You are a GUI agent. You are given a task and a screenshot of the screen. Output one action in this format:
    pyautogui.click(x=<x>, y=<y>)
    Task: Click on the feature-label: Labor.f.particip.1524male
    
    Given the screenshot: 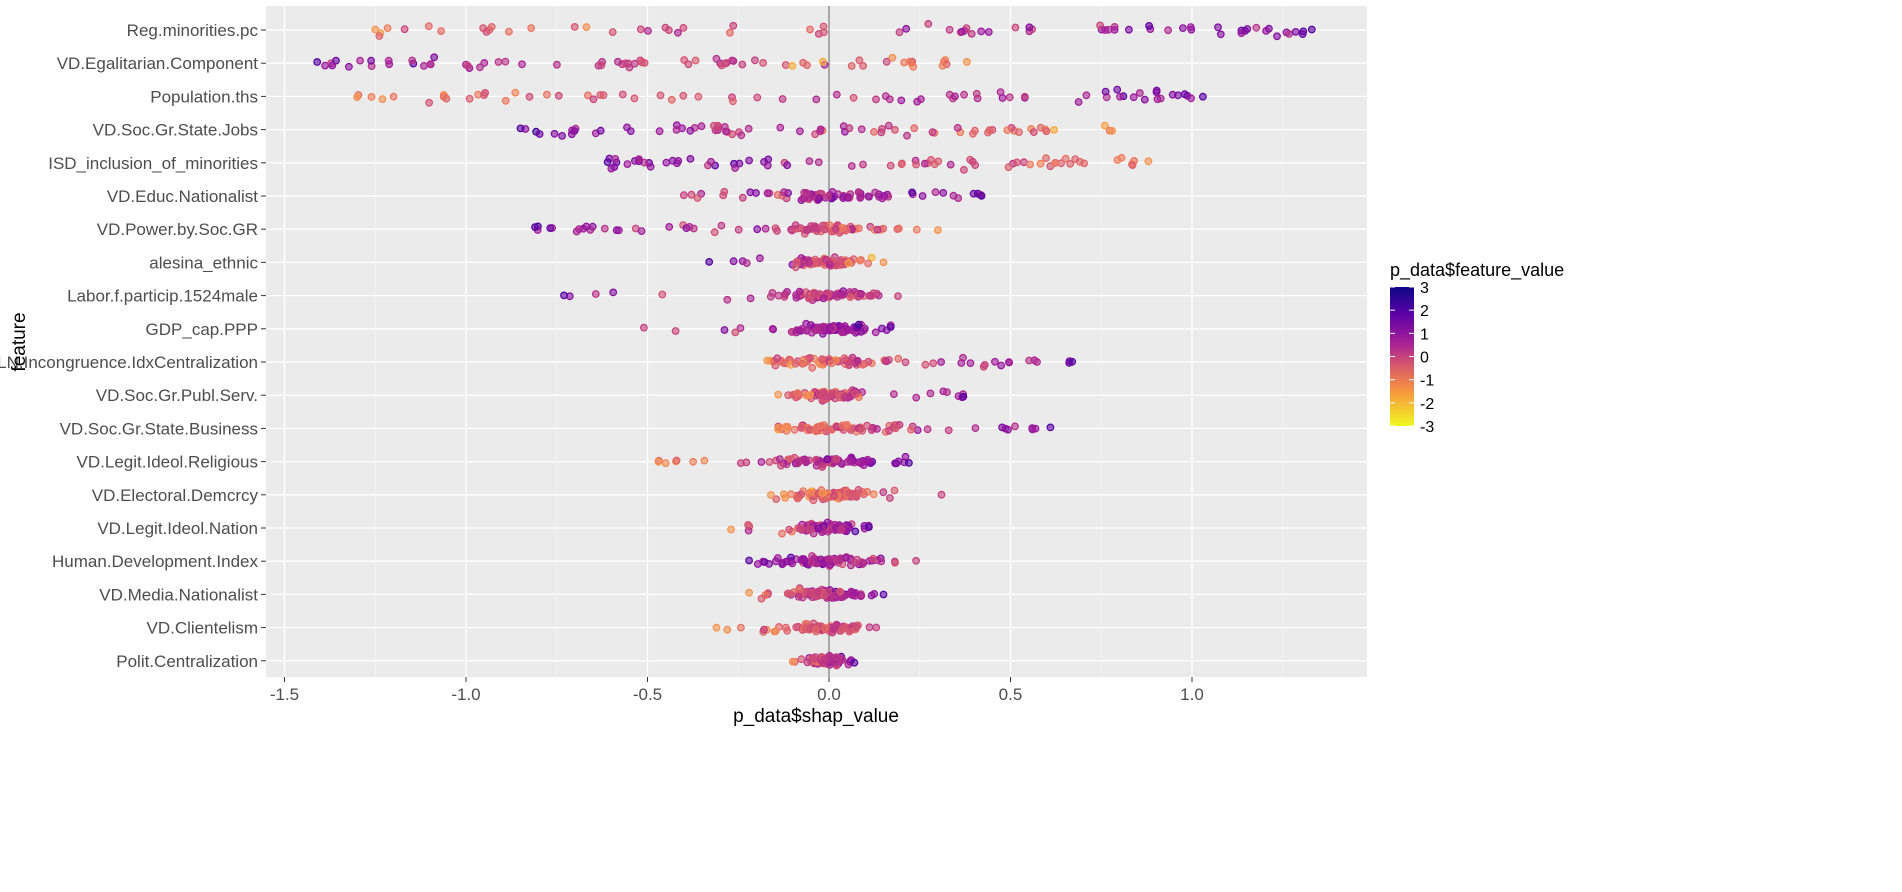 What is the action you would take?
    pyautogui.click(x=162, y=296)
    